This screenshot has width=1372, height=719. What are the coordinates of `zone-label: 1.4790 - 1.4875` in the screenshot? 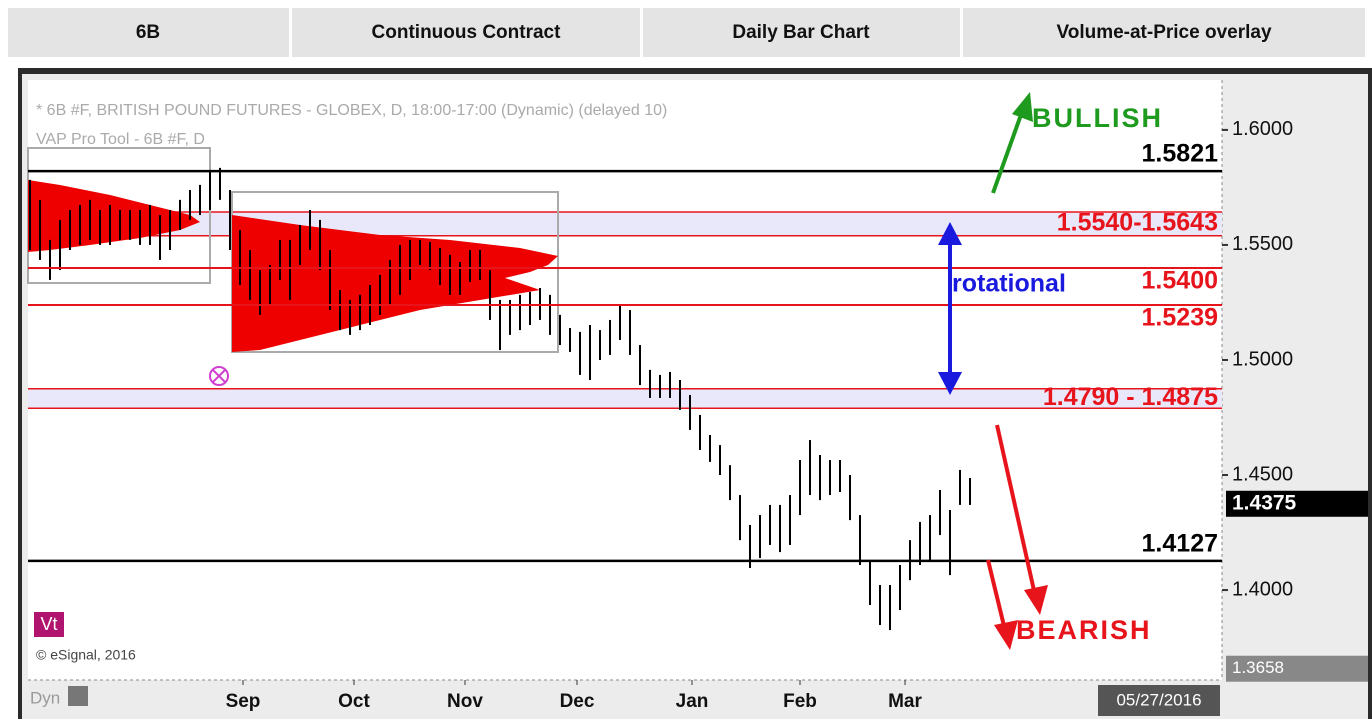 It's located at (1130, 397).